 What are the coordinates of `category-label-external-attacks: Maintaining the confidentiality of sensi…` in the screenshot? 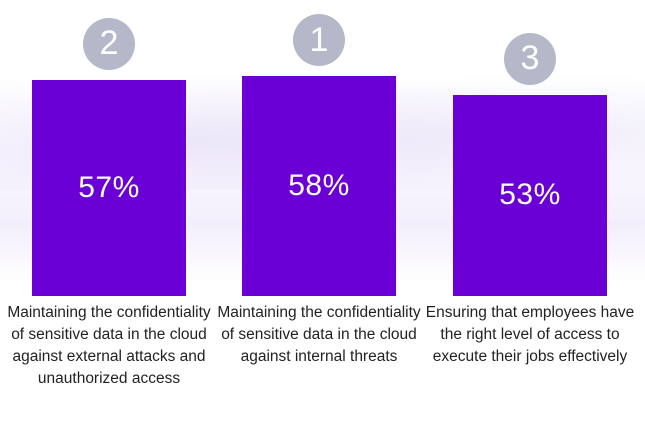 It's located at (109, 345).